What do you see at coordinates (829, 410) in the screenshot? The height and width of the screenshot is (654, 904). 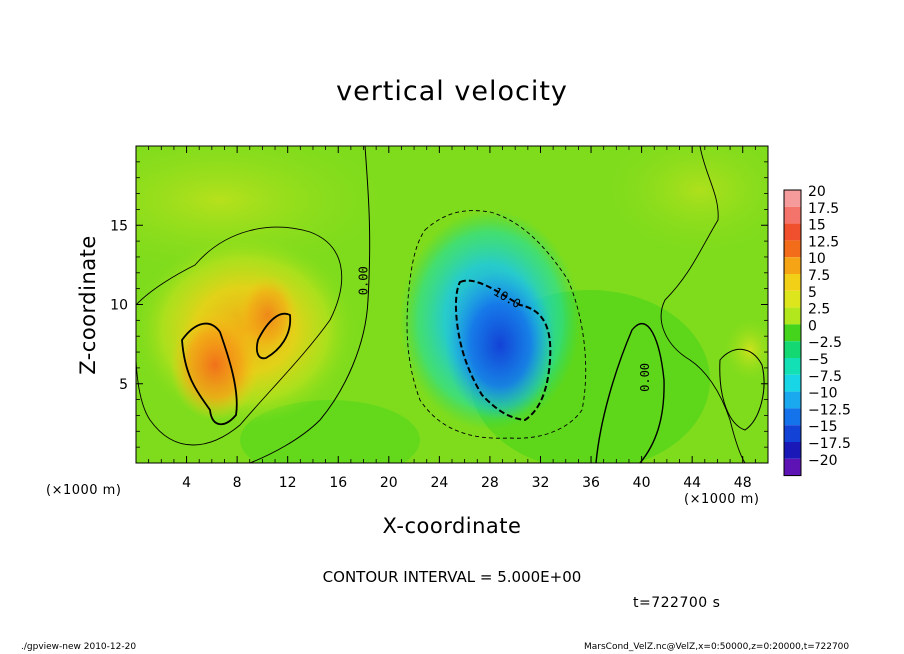 I see `colorbar-label: −12.5` at bounding box center [829, 410].